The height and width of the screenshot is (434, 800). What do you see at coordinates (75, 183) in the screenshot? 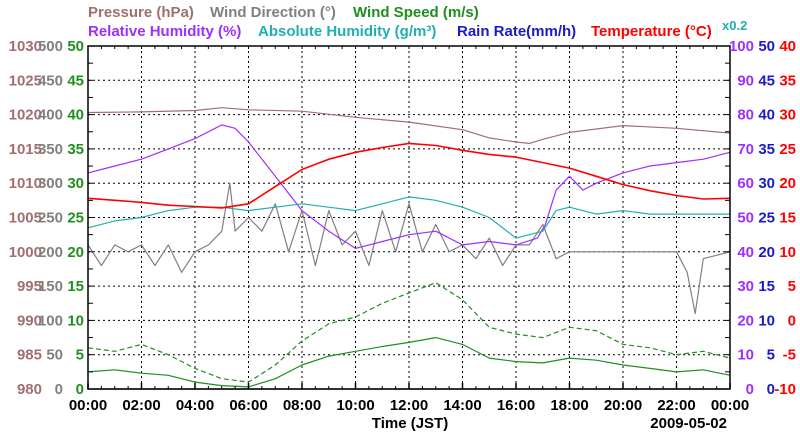
I see `left-tick-label: 30` at bounding box center [75, 183].